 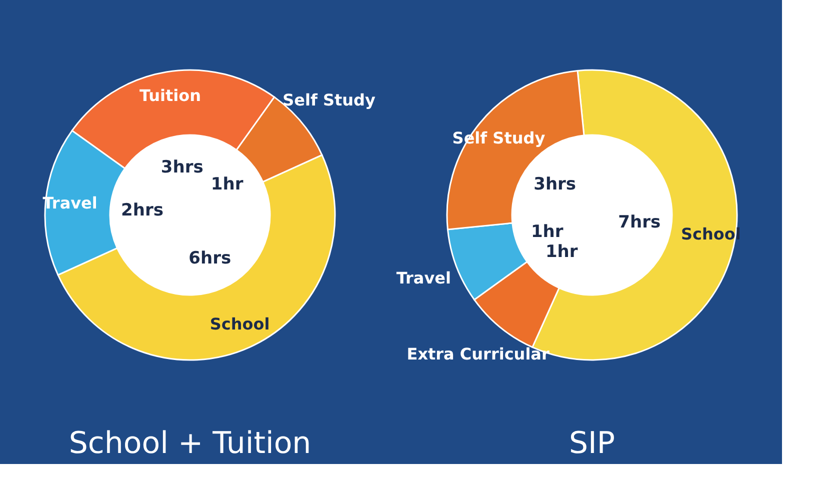 What do you see at coordinates (240, 324) in the screenshot?
I see `slice-label: School` at bounding box center [240, 324].